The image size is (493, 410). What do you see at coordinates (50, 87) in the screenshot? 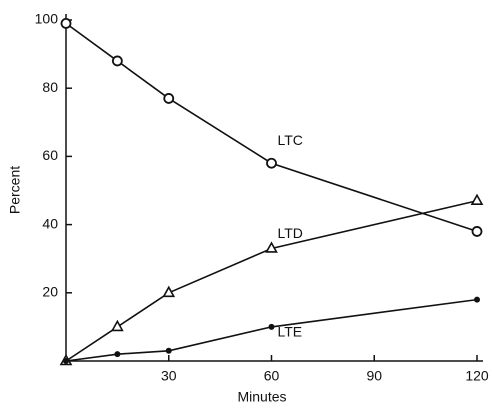
I see `y-tick-label: 80` at bounding box center [50, 87].